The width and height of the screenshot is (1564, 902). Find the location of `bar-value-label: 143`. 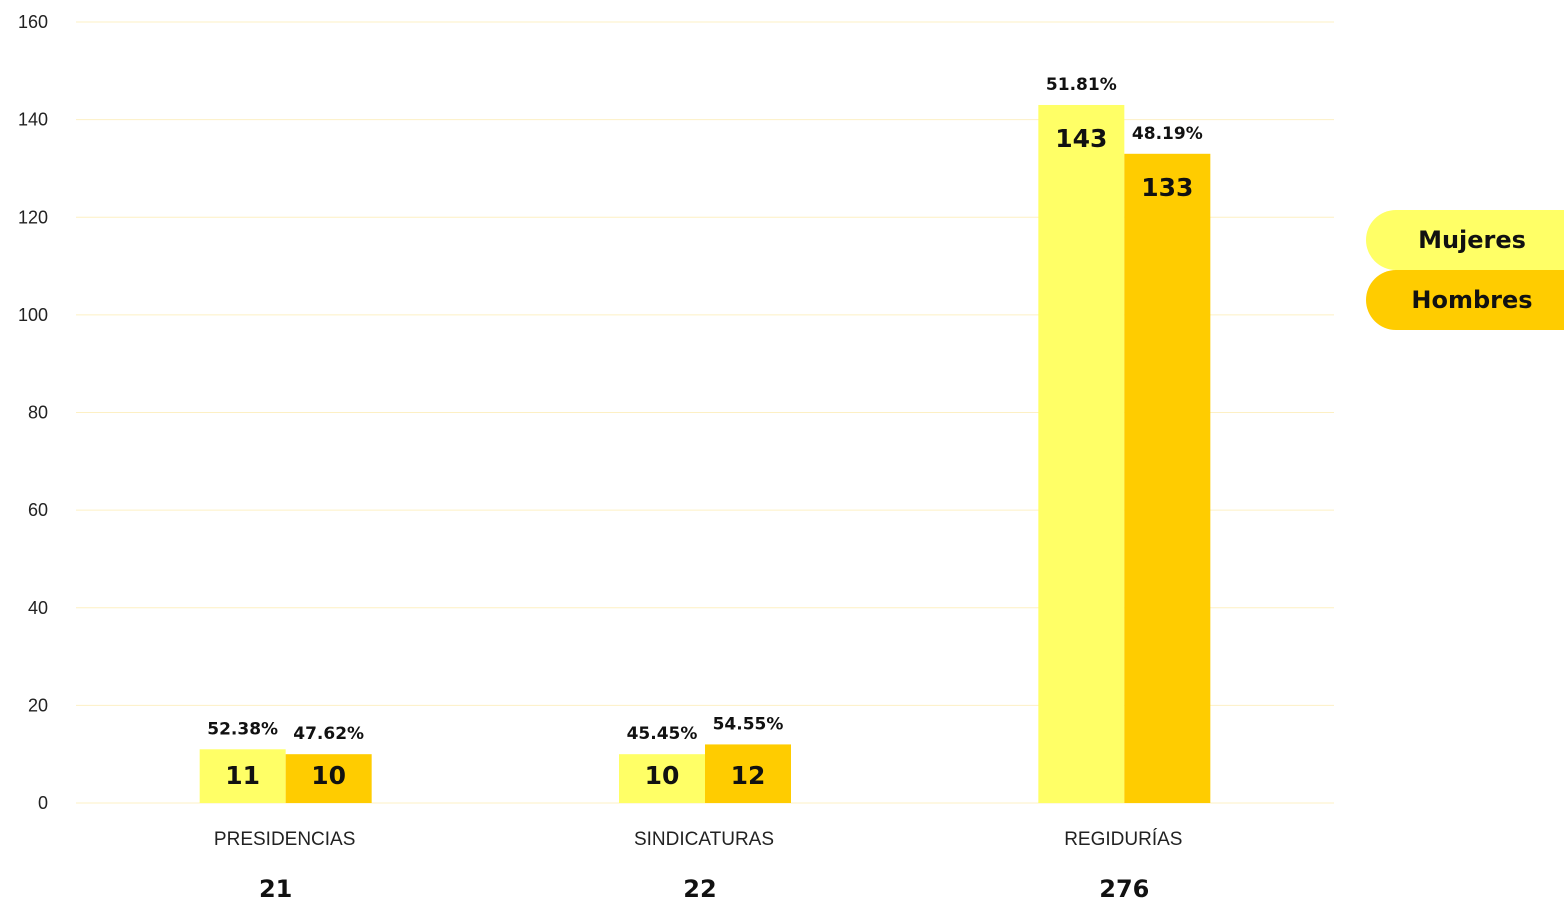

bar-value-label: 143 is located at coordinates (1081, 138).